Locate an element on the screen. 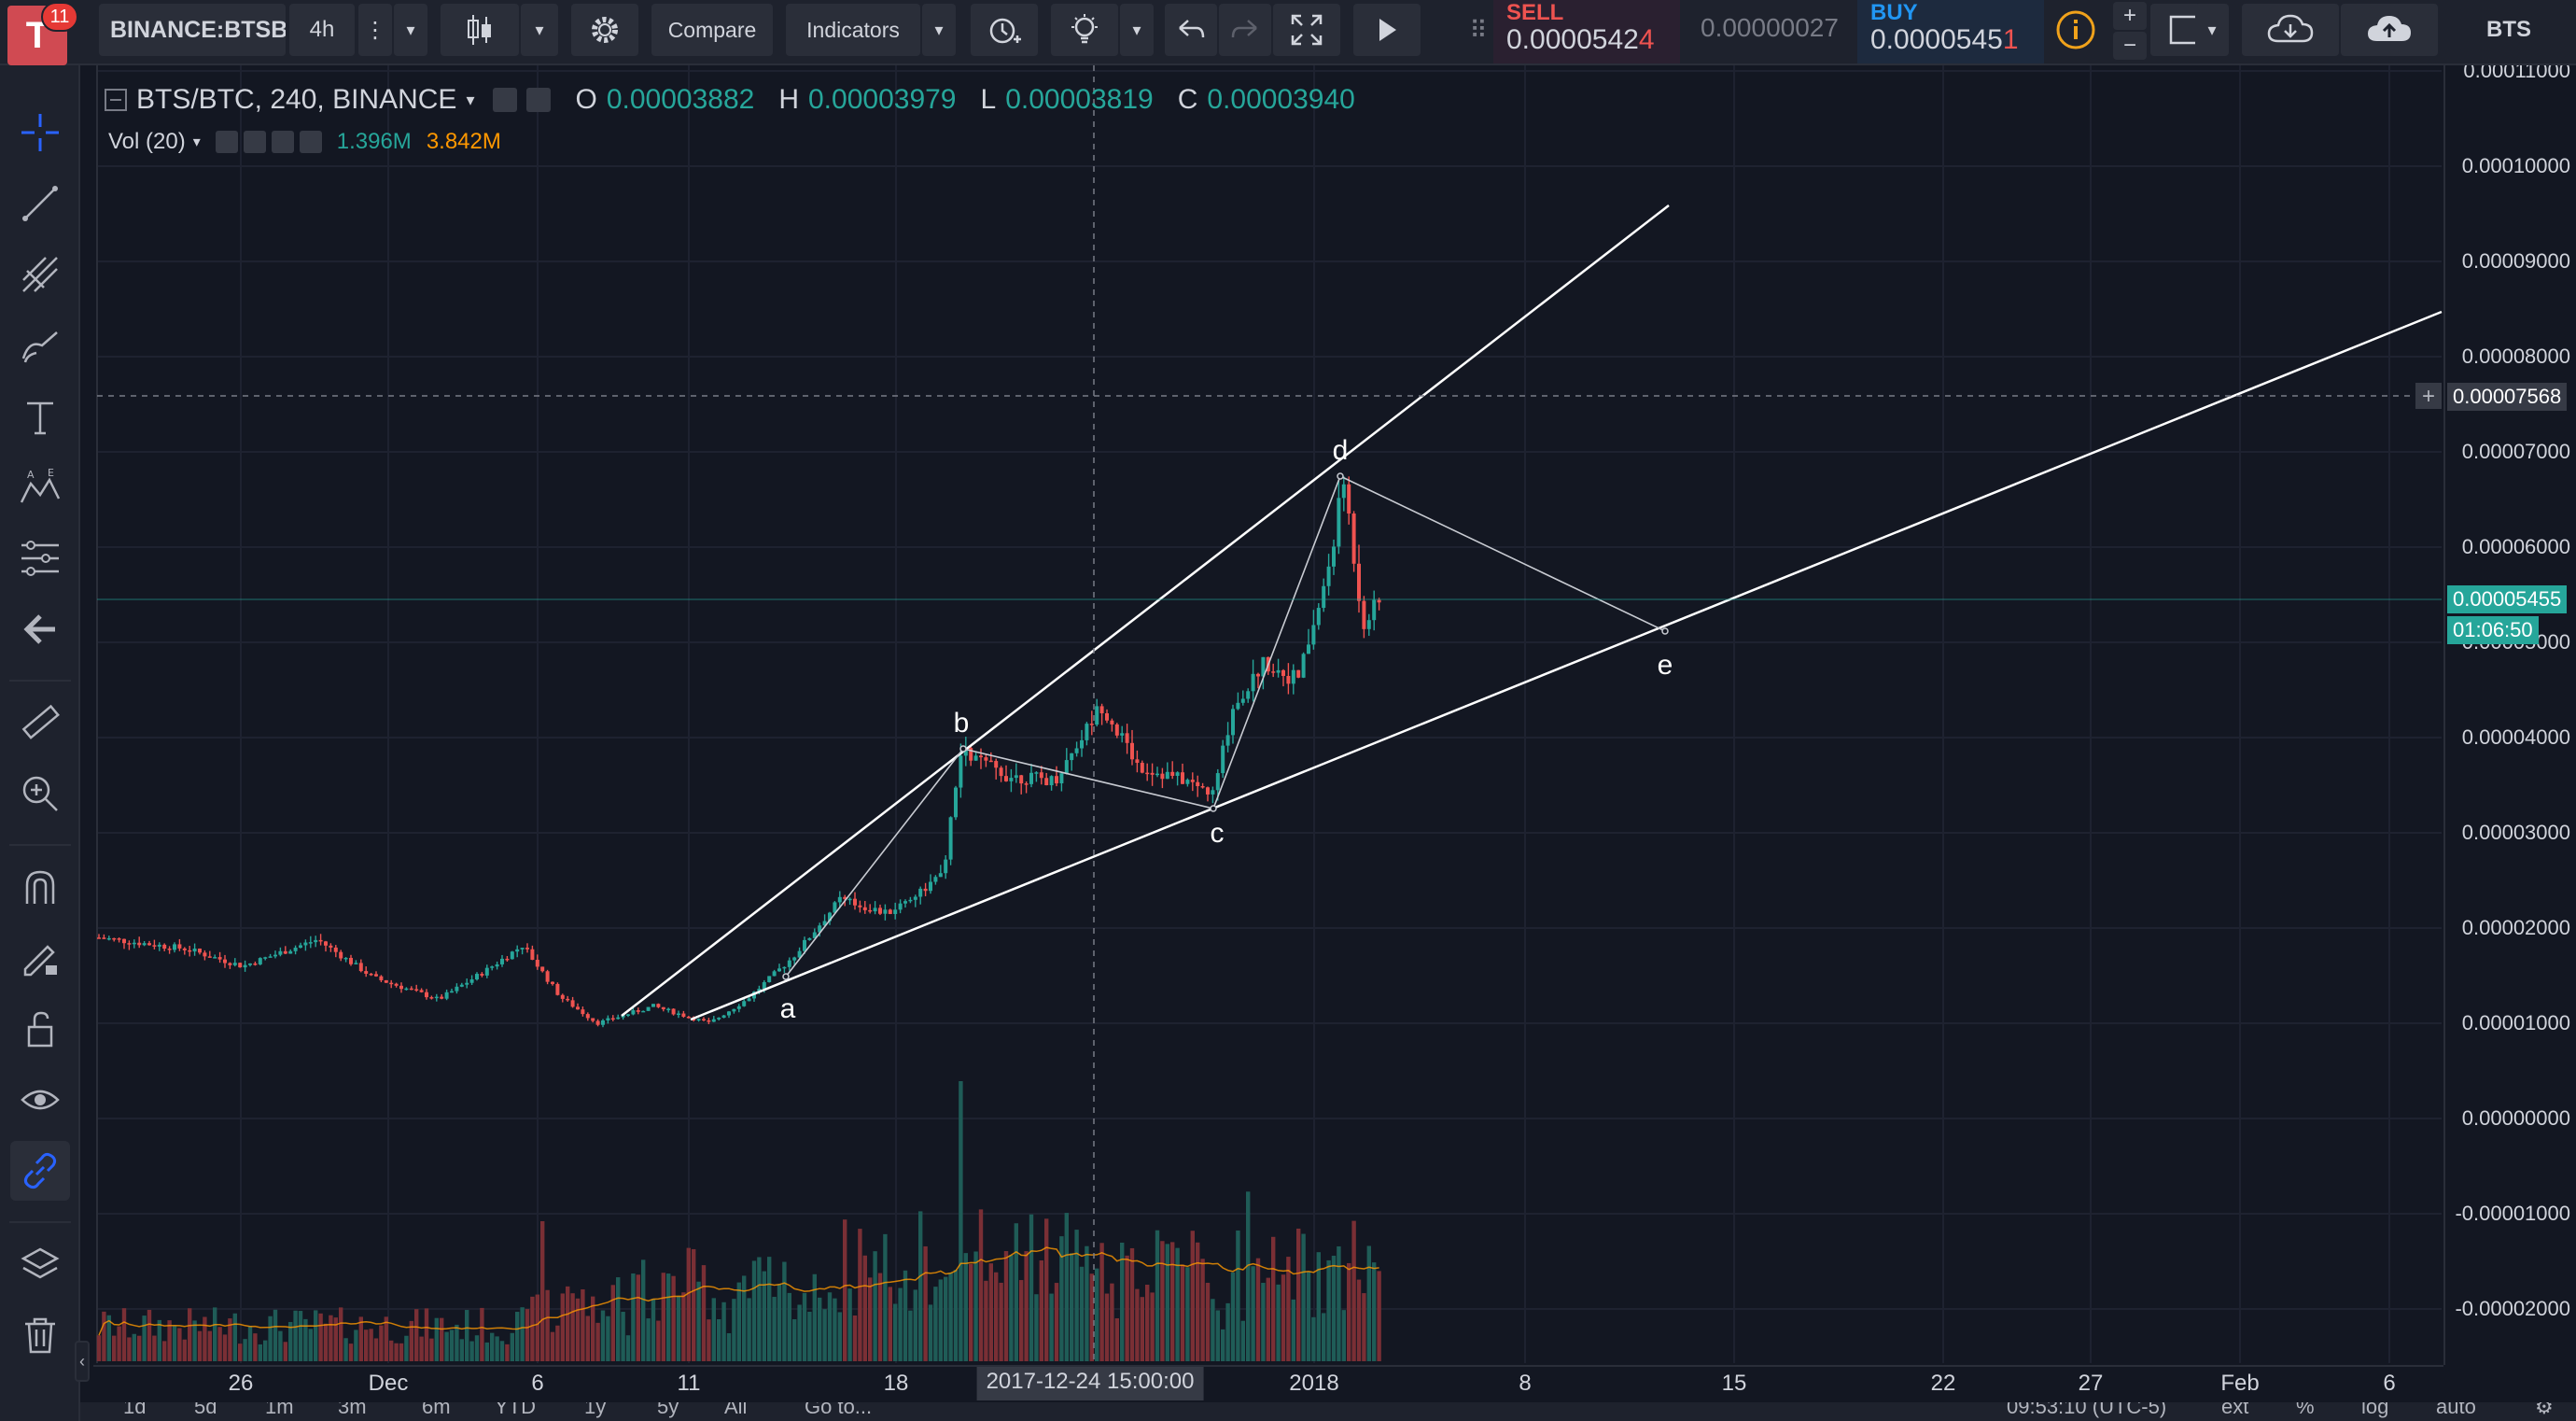  brush-tool is located at coordinates (40, 345).